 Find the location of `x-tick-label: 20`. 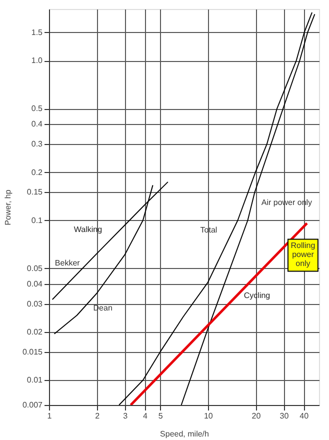

x-tick-label: 20 is located at coordinates (257, 416).